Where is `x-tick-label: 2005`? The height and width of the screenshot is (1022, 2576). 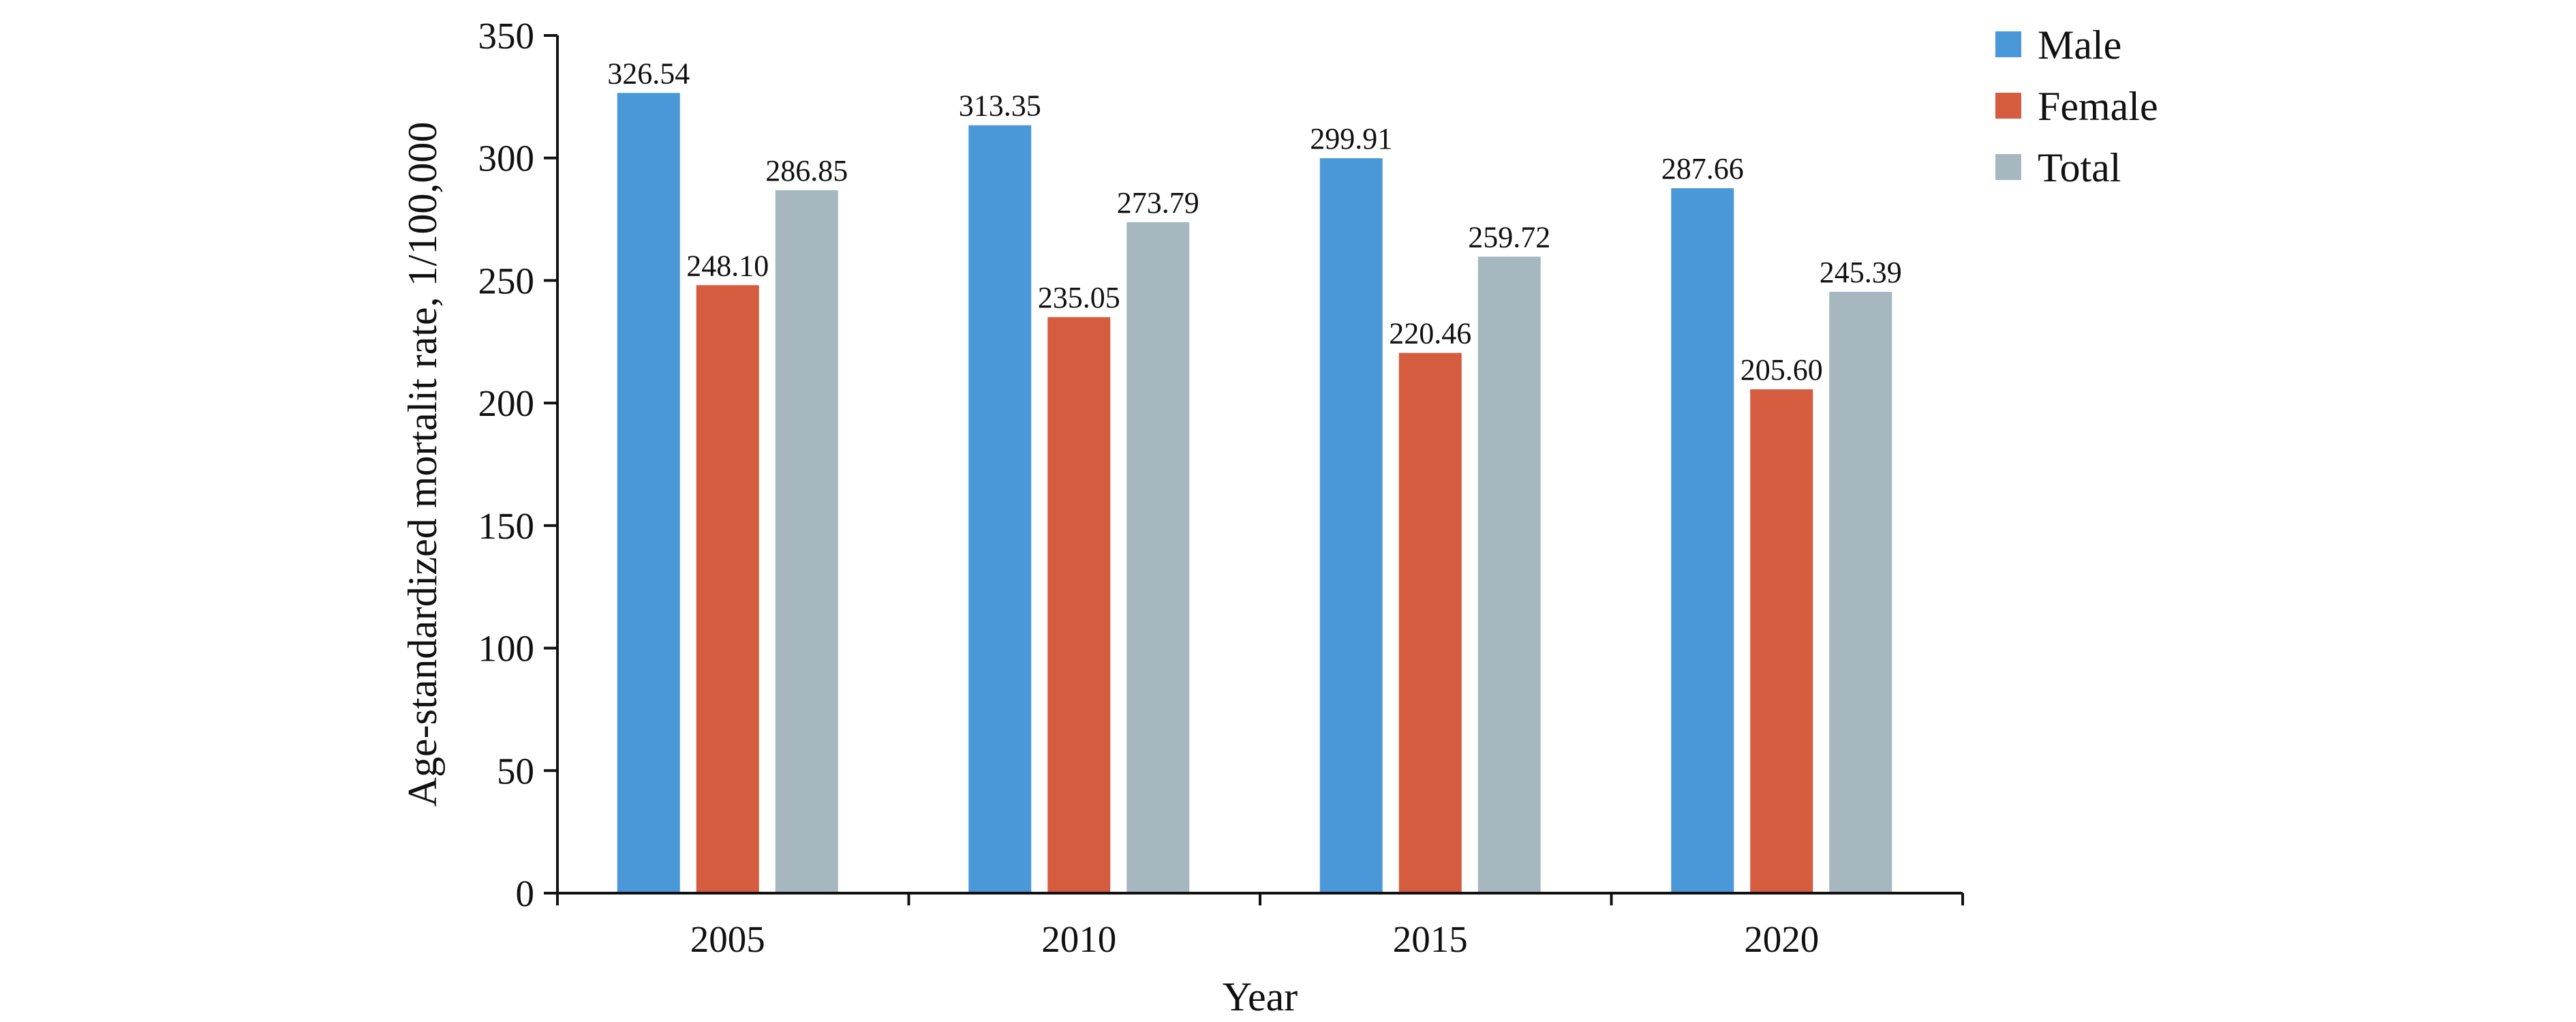 x-tick-label: 2005 is located at coordinates (727, 939).